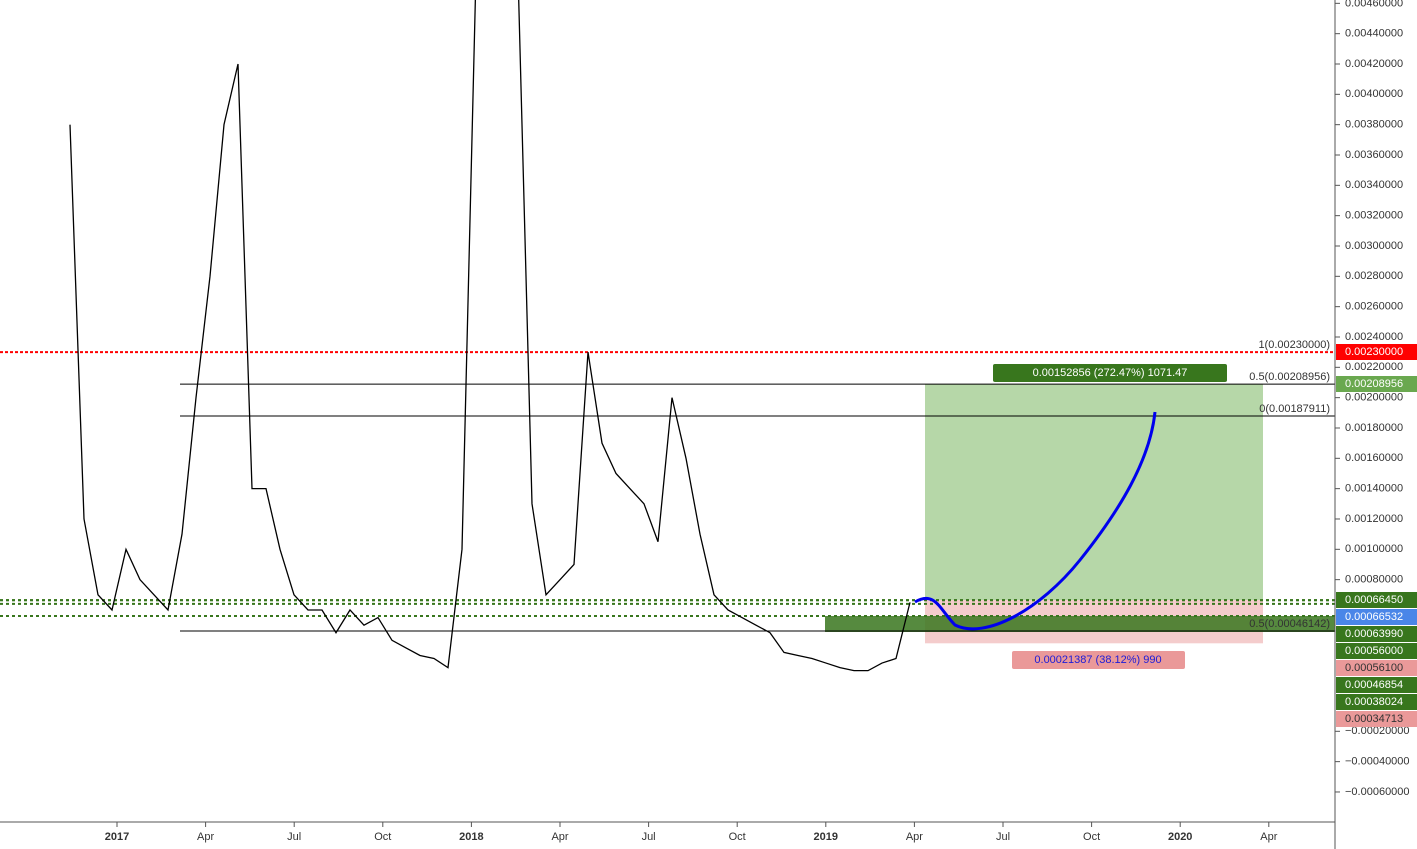 The image size is (1417, 849). I want to click on y-tick-label: 0.00280000, so click(1374, 276).